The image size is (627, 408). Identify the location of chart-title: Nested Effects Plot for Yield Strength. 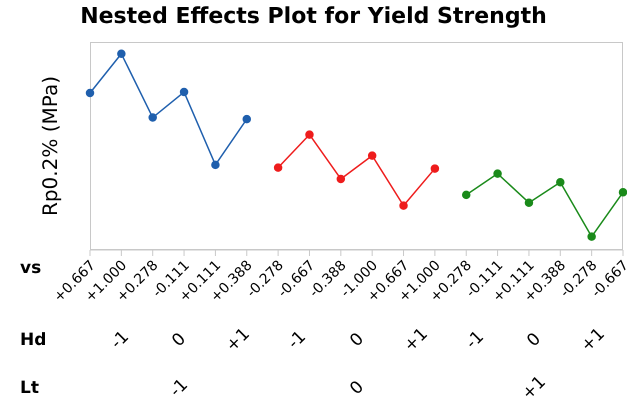
(313, 16).